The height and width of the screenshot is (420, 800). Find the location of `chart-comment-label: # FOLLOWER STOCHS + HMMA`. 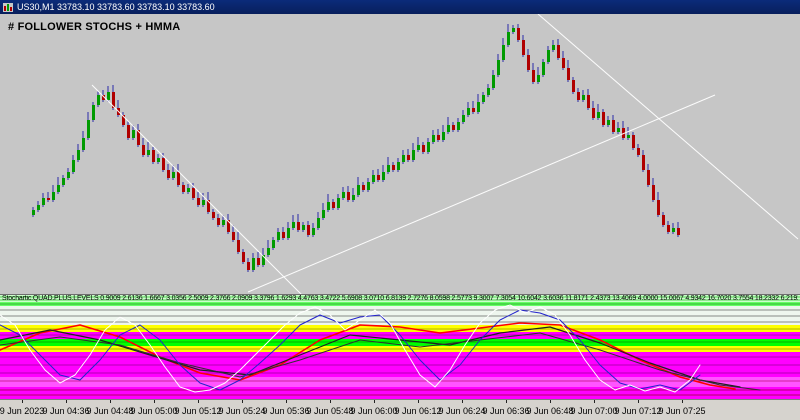

chart-comment-label: # FOLLOWER STOCHS + HMMA is located at coordinates (94, 27).